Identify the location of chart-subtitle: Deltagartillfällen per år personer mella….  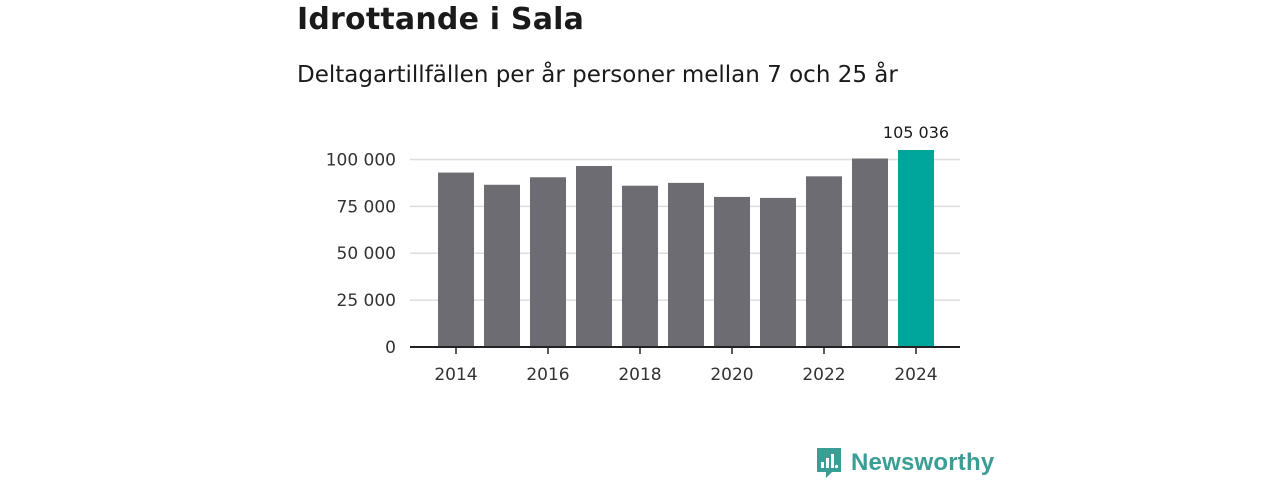
(597, 75).